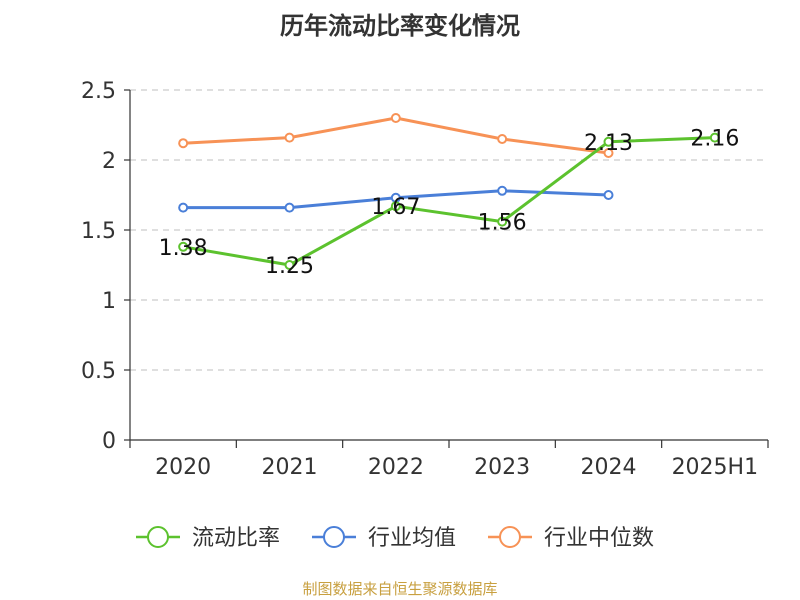  I want to click on x-tick-label: 2021, so click(290, 467).